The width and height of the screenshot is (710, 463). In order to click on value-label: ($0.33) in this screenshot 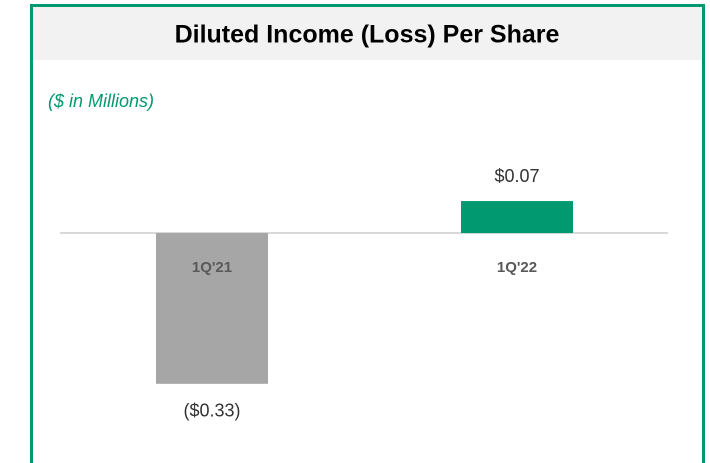, I will do `click(211, 411)`.